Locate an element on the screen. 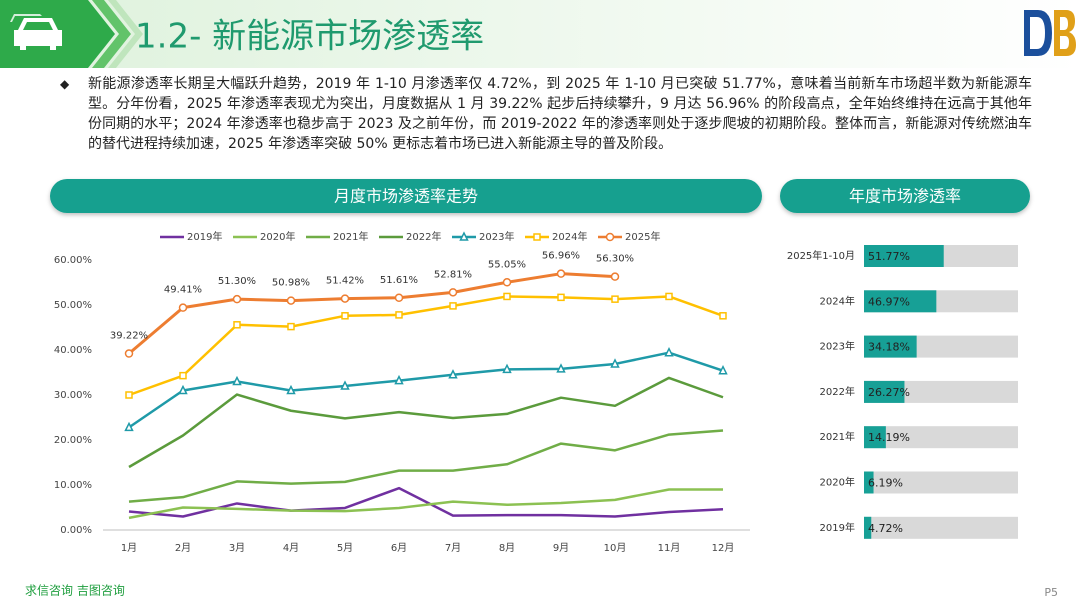 The width and height of the screenshot is (1080, 607). data-label: 51.30% is located at coordinates (237, 281).